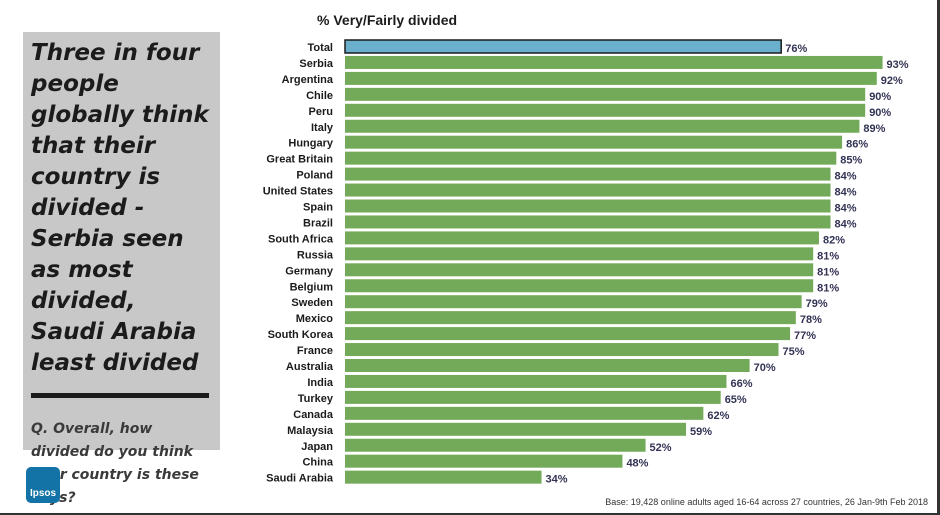  I want to click on value-label: 48%, so click(637, 464).